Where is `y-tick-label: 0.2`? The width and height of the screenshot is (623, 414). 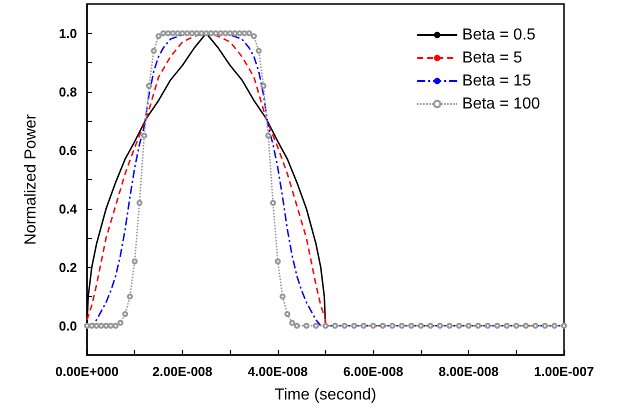 y-tick-label: 0.2 is located at coordinates (67, 267).